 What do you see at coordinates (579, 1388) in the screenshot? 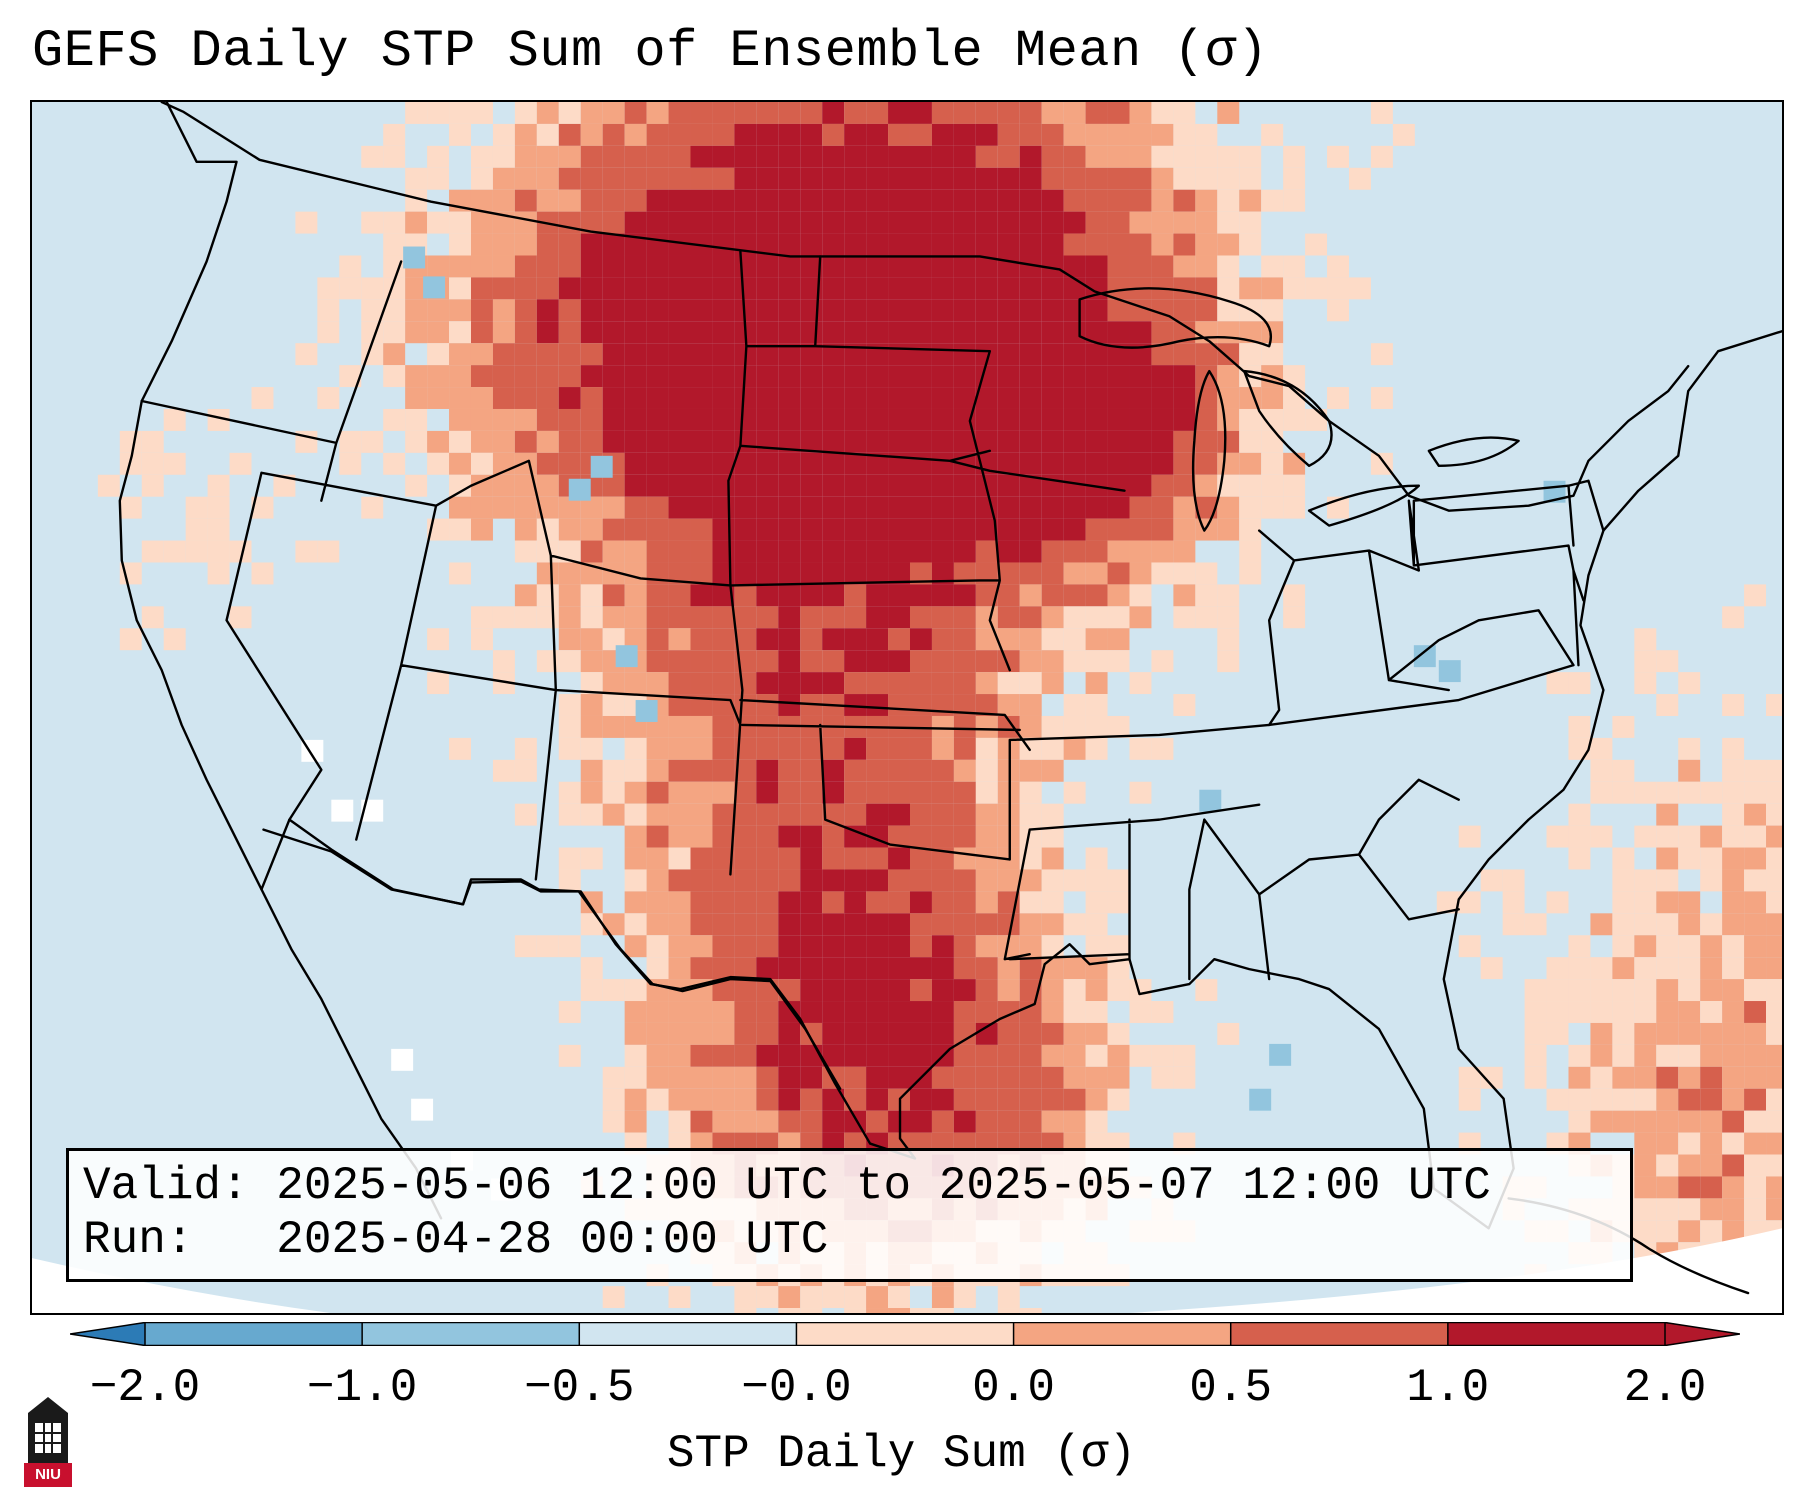
I see `colorbar-tick-label: −0.5` at bounding box center [579, 1388].